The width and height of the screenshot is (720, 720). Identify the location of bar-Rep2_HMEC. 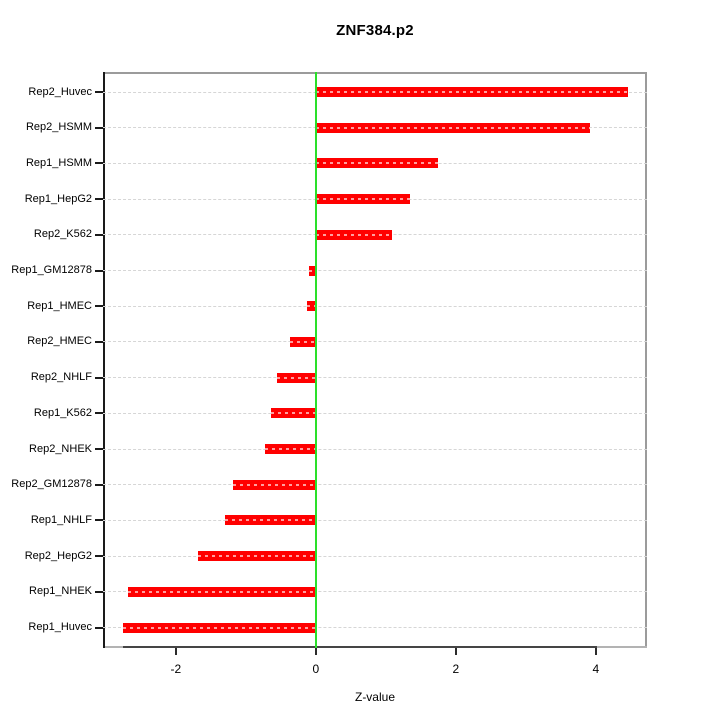
(302, 341).